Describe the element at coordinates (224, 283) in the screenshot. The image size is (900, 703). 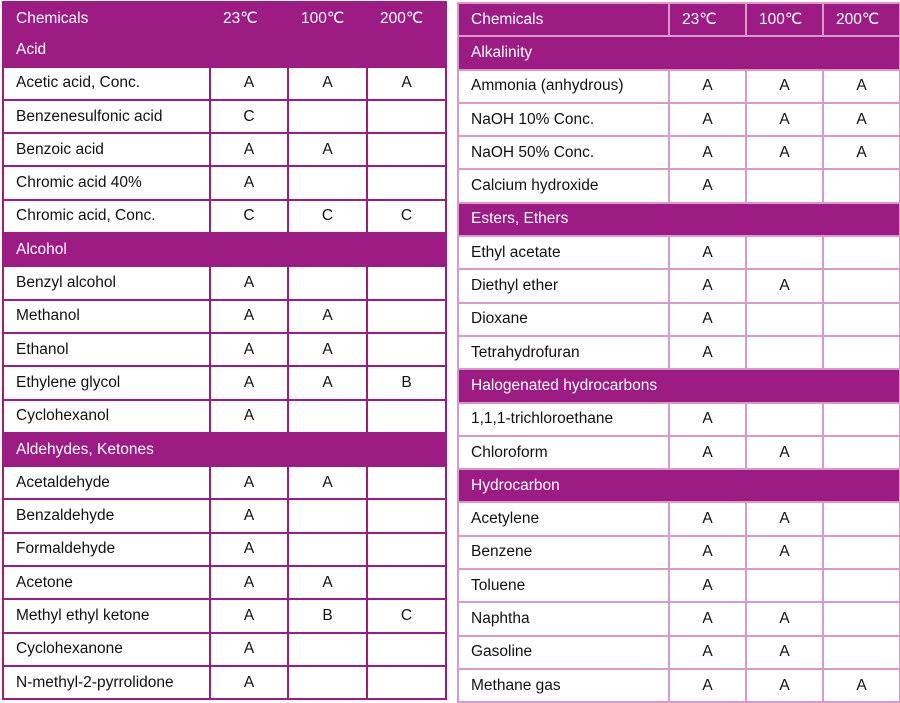
I see `table-row: Benzyl alcohol A` at that location.